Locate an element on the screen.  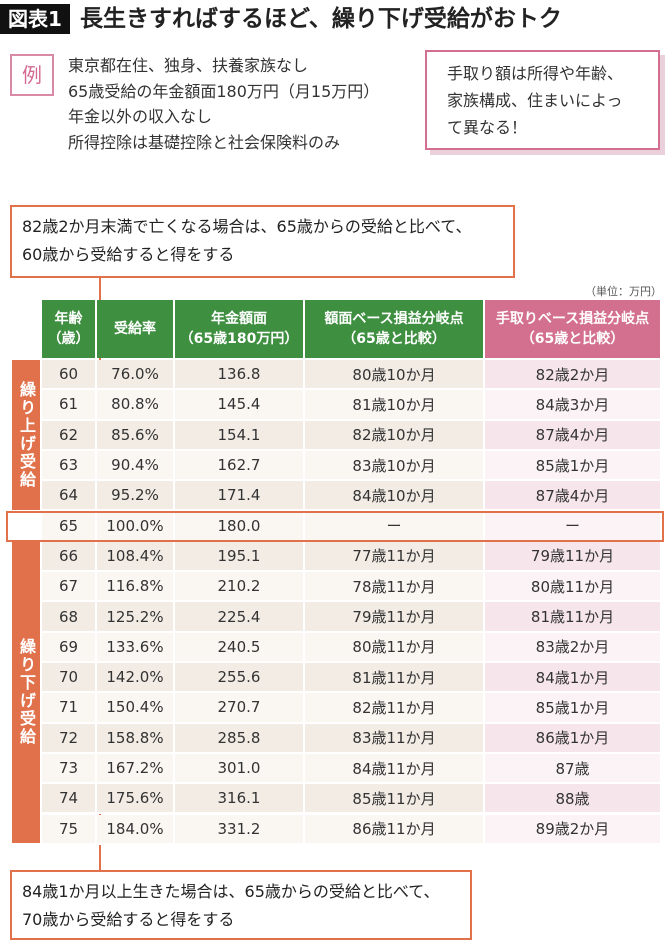
example-line: 所得控除は基礎控除と社会保険料のみ is located at coordinates (204, 142).